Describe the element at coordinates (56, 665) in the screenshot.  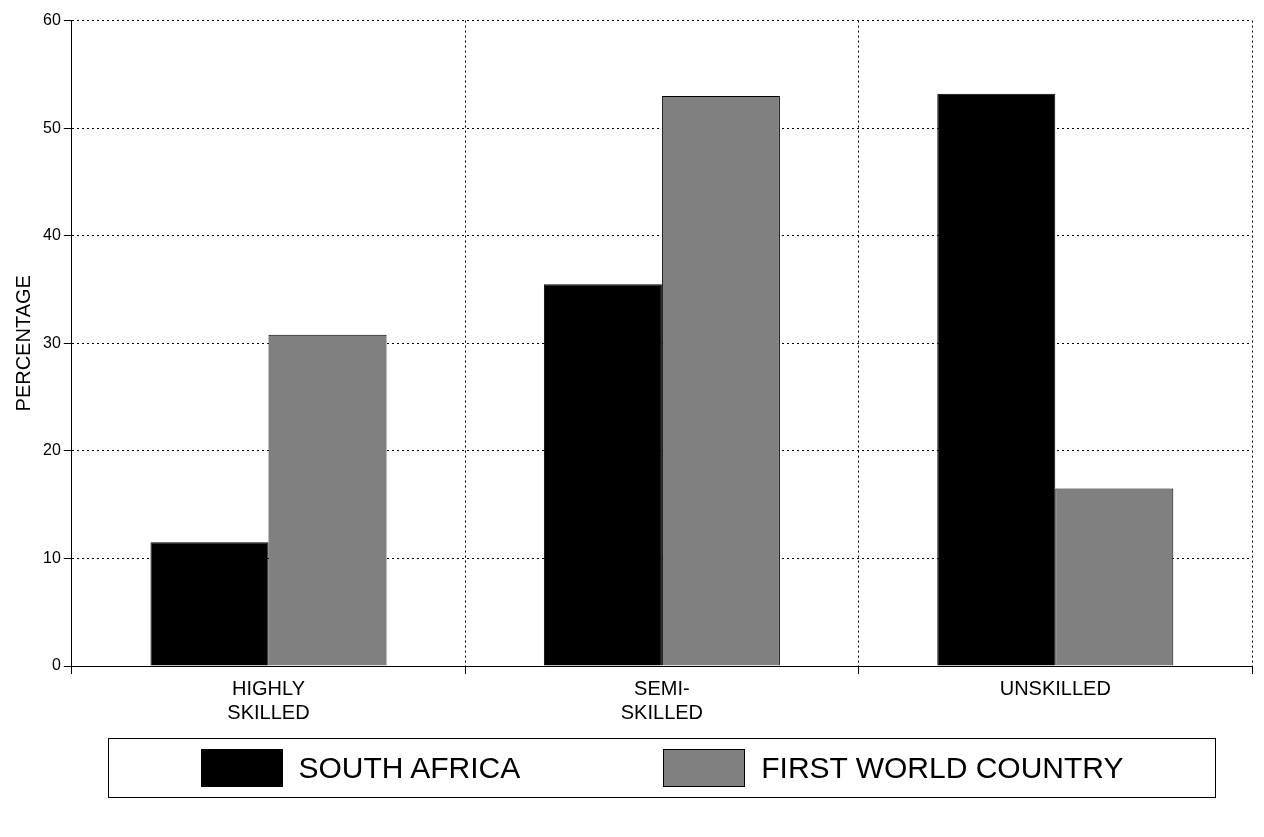
I see `y-tick-label: 0` at that location.